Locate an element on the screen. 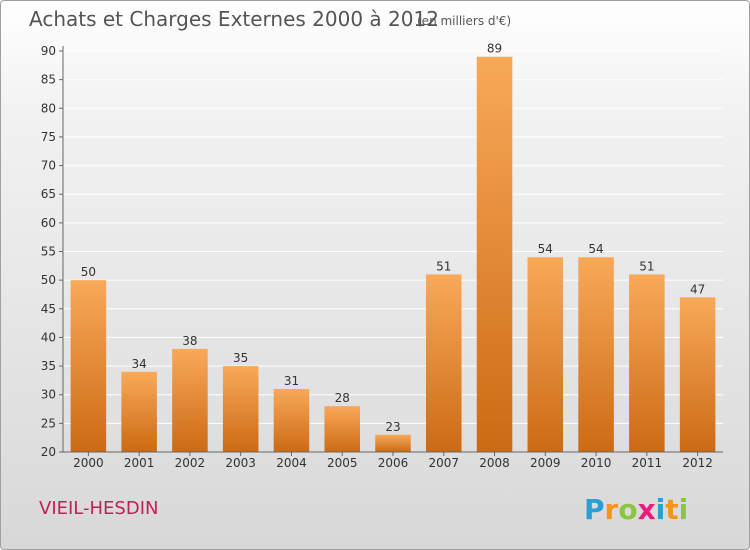 This screenshot has height=550, width=750. y-tick-label: 60 is located at coordinates (48, 223).